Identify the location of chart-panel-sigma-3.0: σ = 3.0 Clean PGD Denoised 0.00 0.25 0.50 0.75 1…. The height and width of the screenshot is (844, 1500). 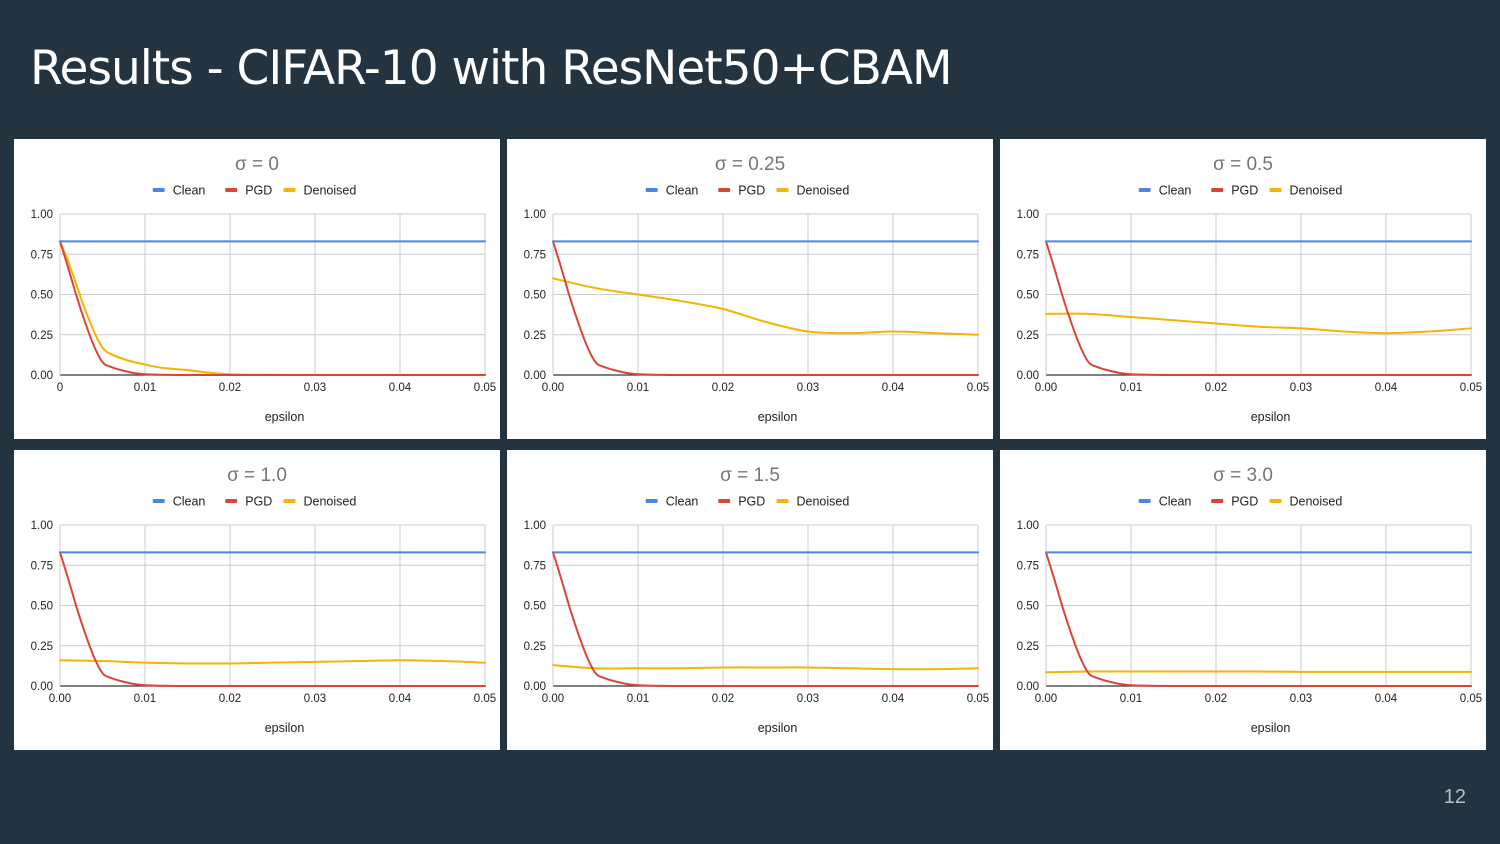
(1243, 600).